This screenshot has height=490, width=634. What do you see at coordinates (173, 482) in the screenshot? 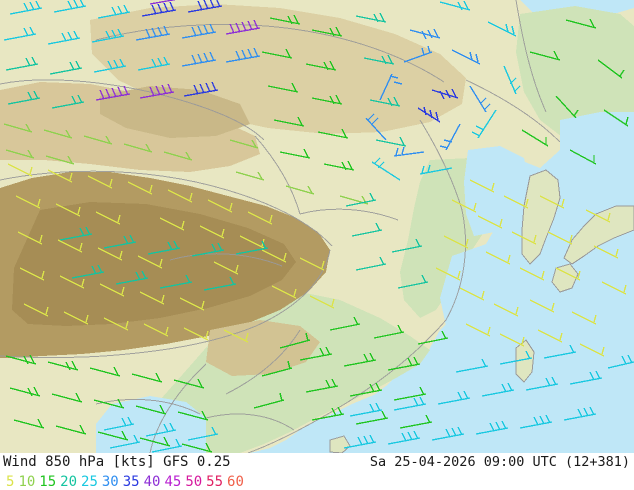
I see `legend-value-45: 45` at bounding box center [173, 482].